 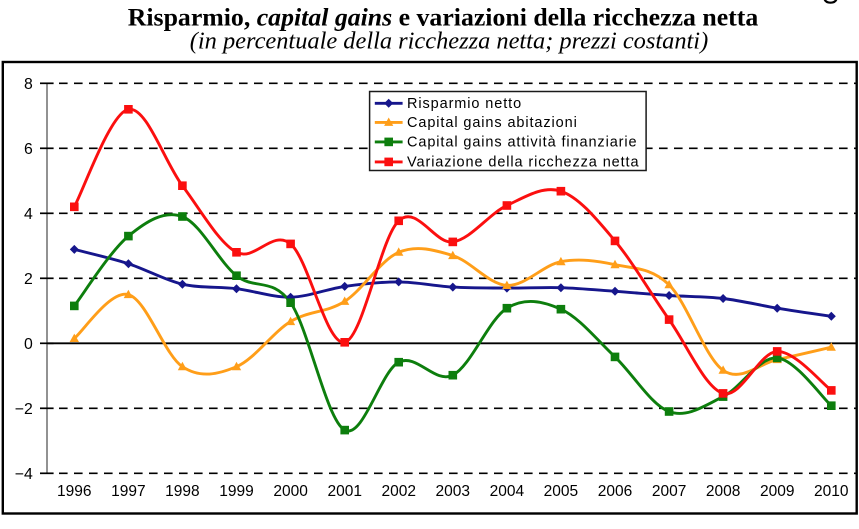 I want to click on svg-text: 1997, so click(x=128, y=491).